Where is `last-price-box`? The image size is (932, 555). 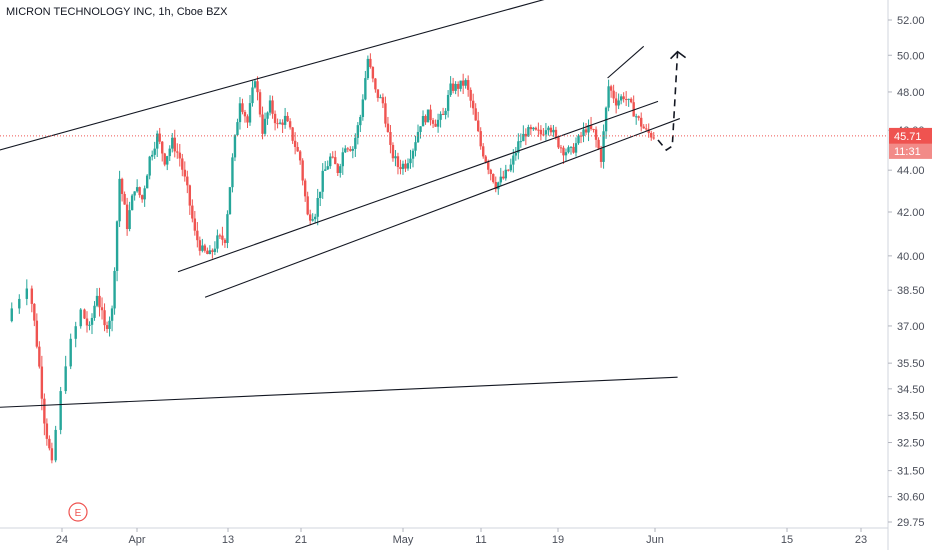
last-price-box is located at coordinates (910, 135).